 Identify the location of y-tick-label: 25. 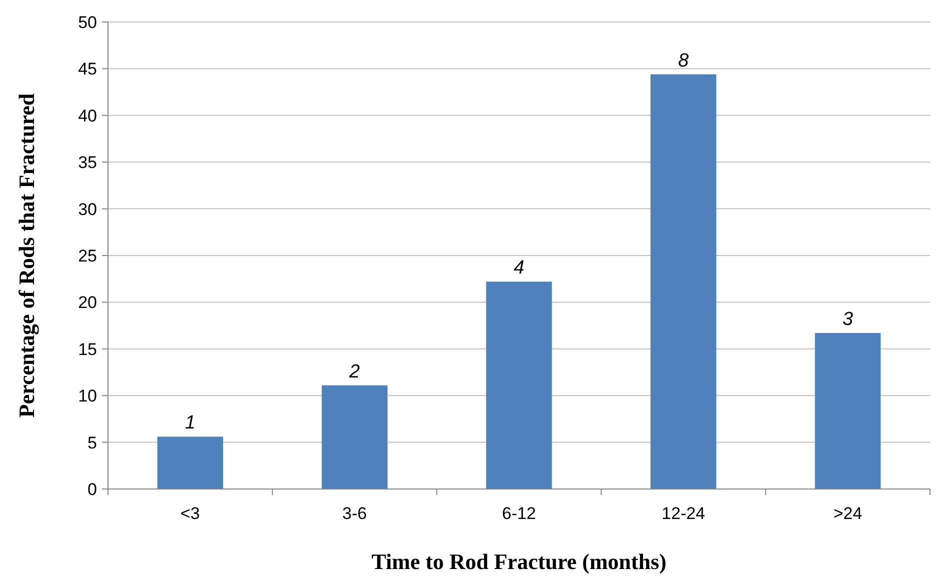
(87, 256).